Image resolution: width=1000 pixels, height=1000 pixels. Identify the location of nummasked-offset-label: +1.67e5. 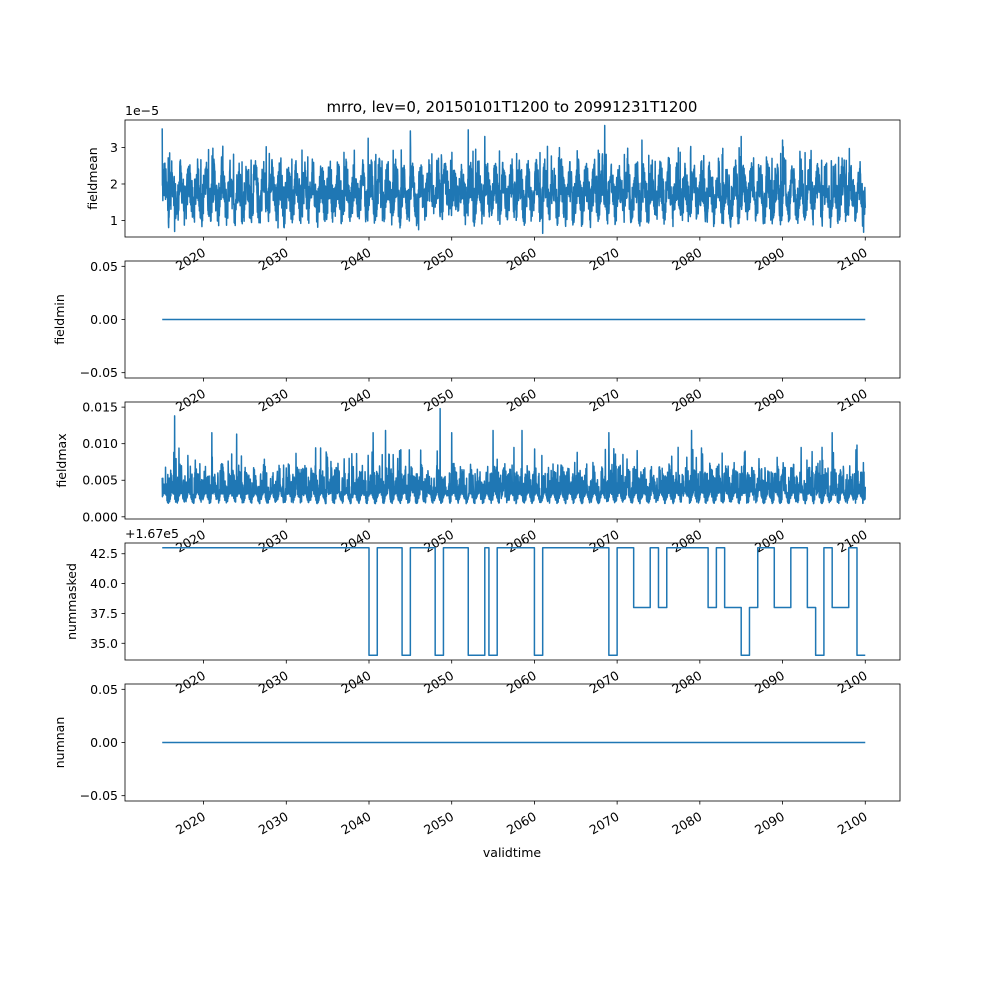
(152, 533).